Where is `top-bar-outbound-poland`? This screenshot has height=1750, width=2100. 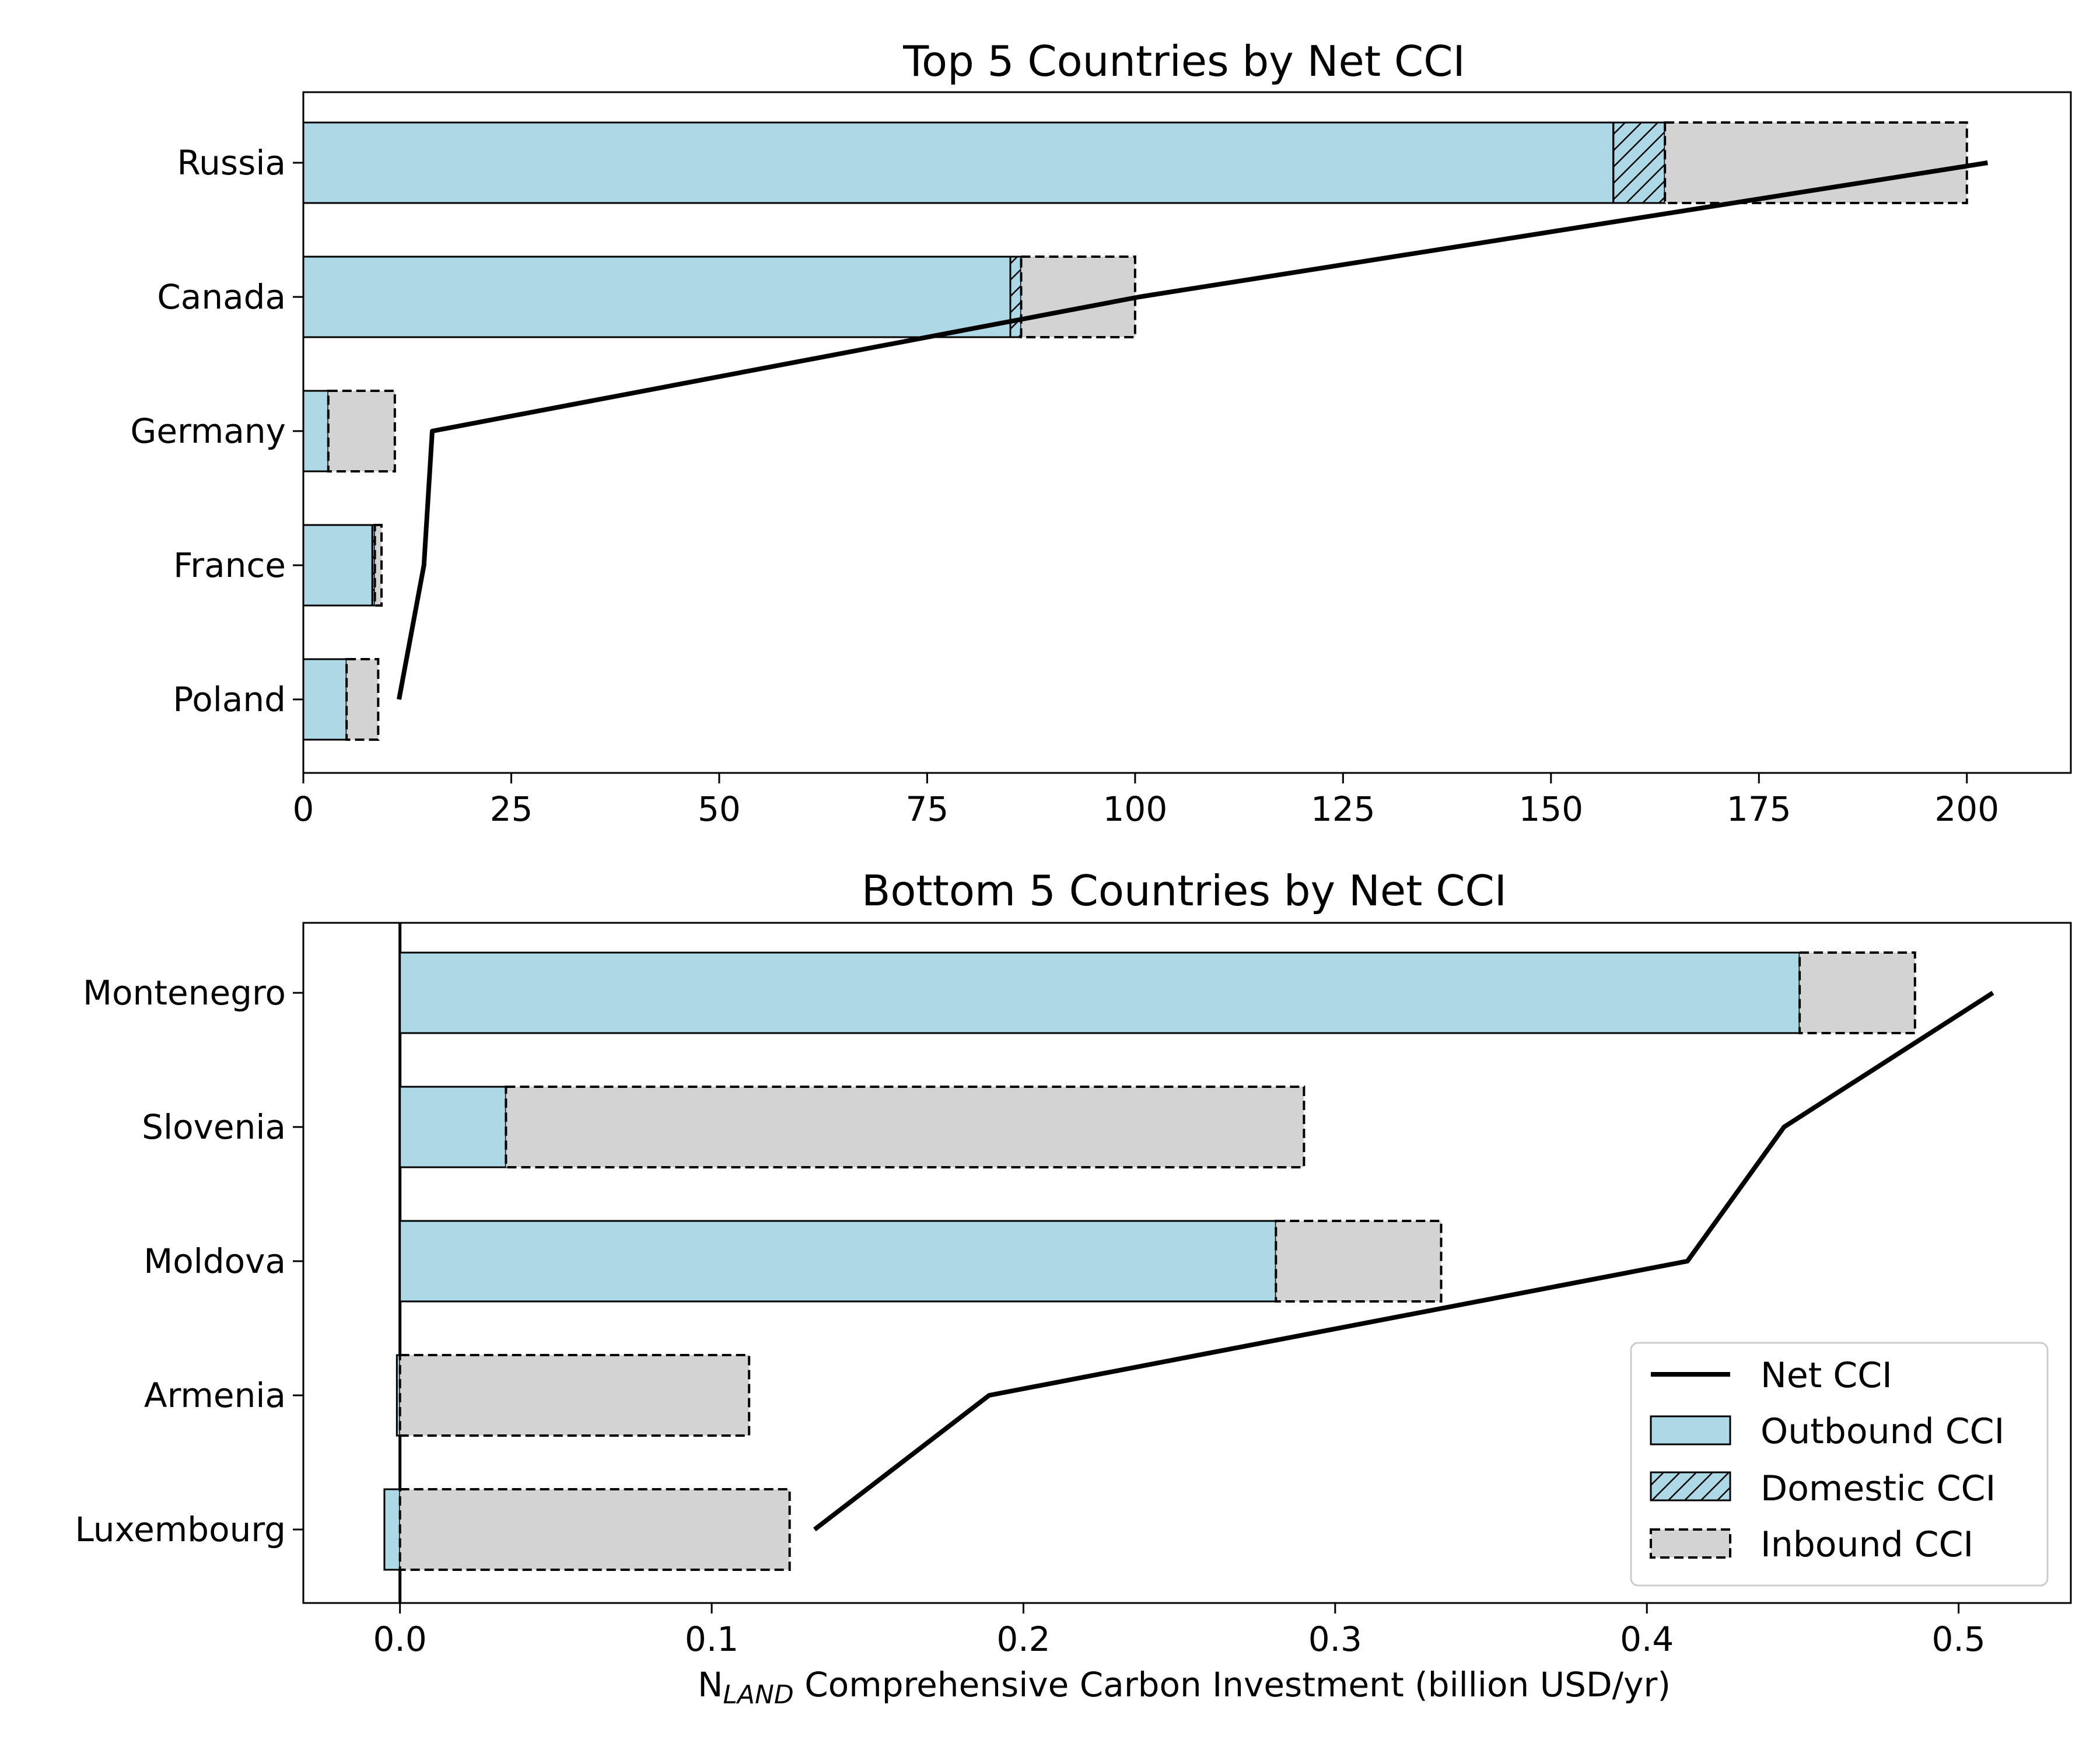
top-bar-outbound-poland is located at coordinates (325, 699).